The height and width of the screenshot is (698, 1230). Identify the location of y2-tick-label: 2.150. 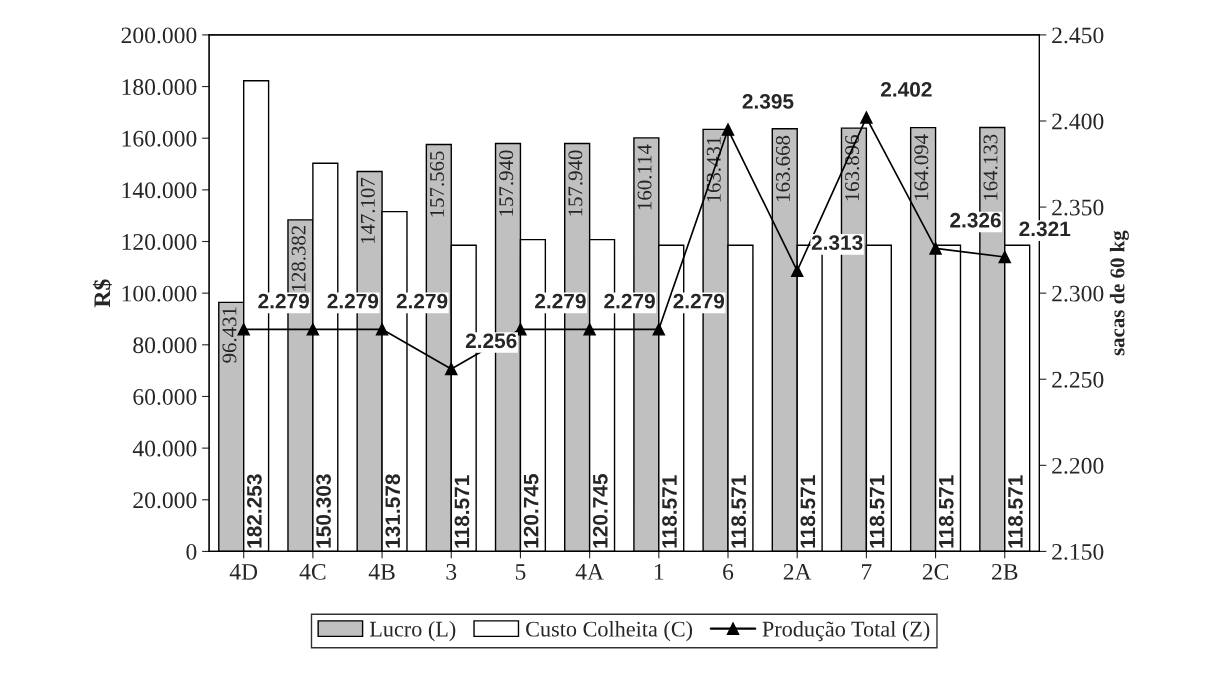
(1078, 551).